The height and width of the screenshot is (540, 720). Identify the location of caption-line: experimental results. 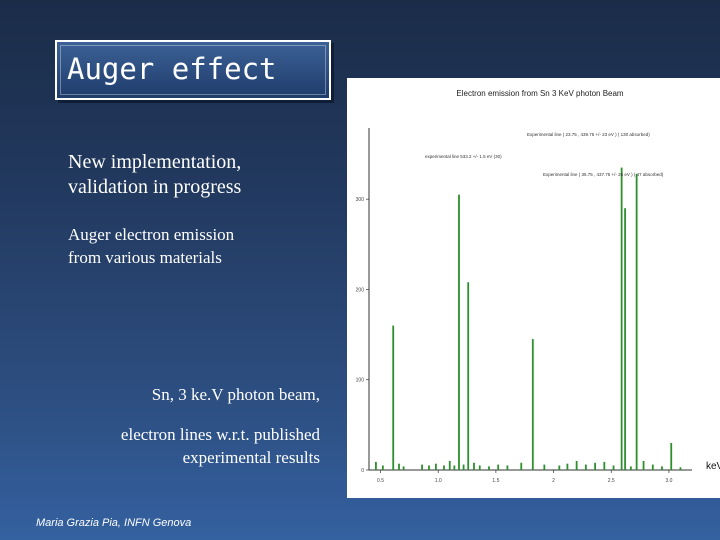
(251, 457).